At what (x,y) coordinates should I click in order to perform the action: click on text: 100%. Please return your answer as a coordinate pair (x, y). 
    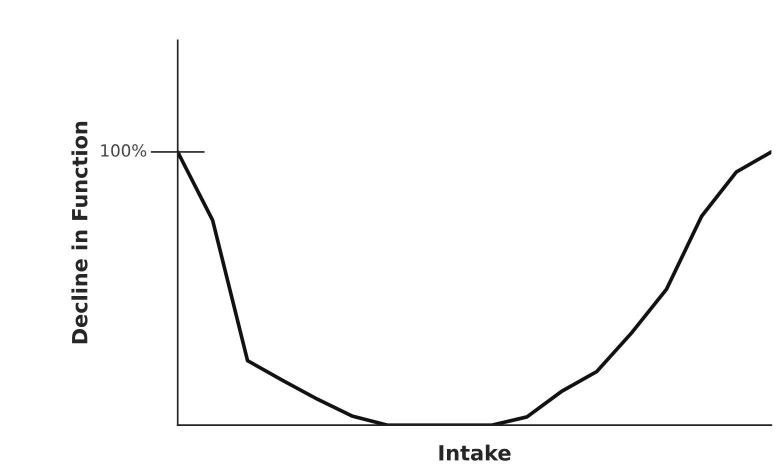
    Looking at the image, I should click on (123, 150).